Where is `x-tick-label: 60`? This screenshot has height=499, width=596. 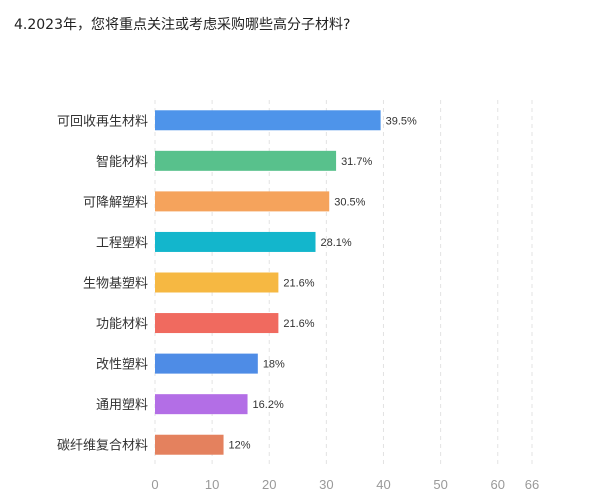 x-tick-label: 60 is located at coordinates (497, 484).